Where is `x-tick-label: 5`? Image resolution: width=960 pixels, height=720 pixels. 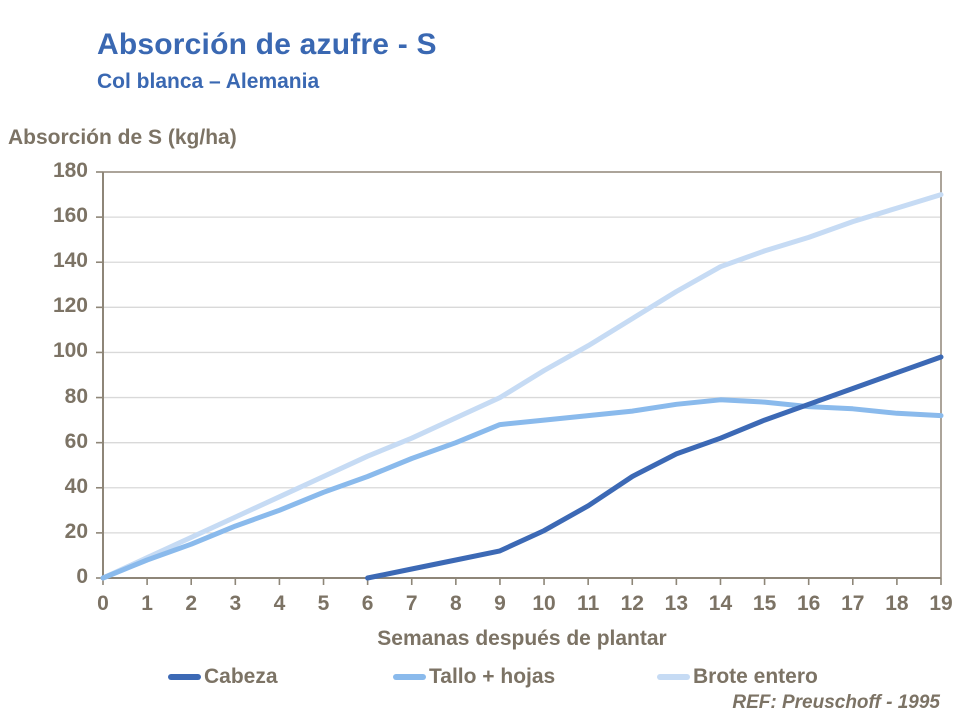 x-tick-label: 5 is located at coordinates (323, 603).